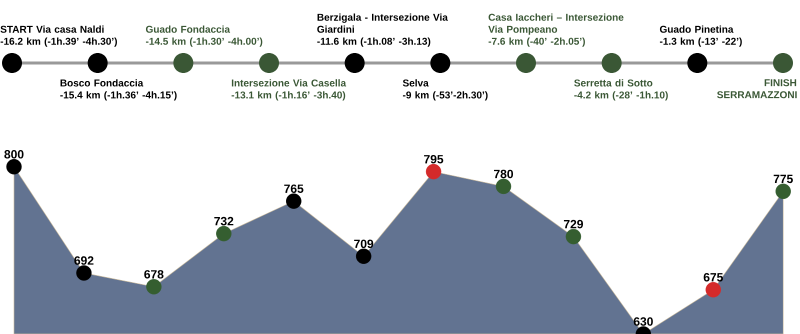  I want to click on text: -13.1 km (-1h.16’ -3h.40), so click(289, 96).